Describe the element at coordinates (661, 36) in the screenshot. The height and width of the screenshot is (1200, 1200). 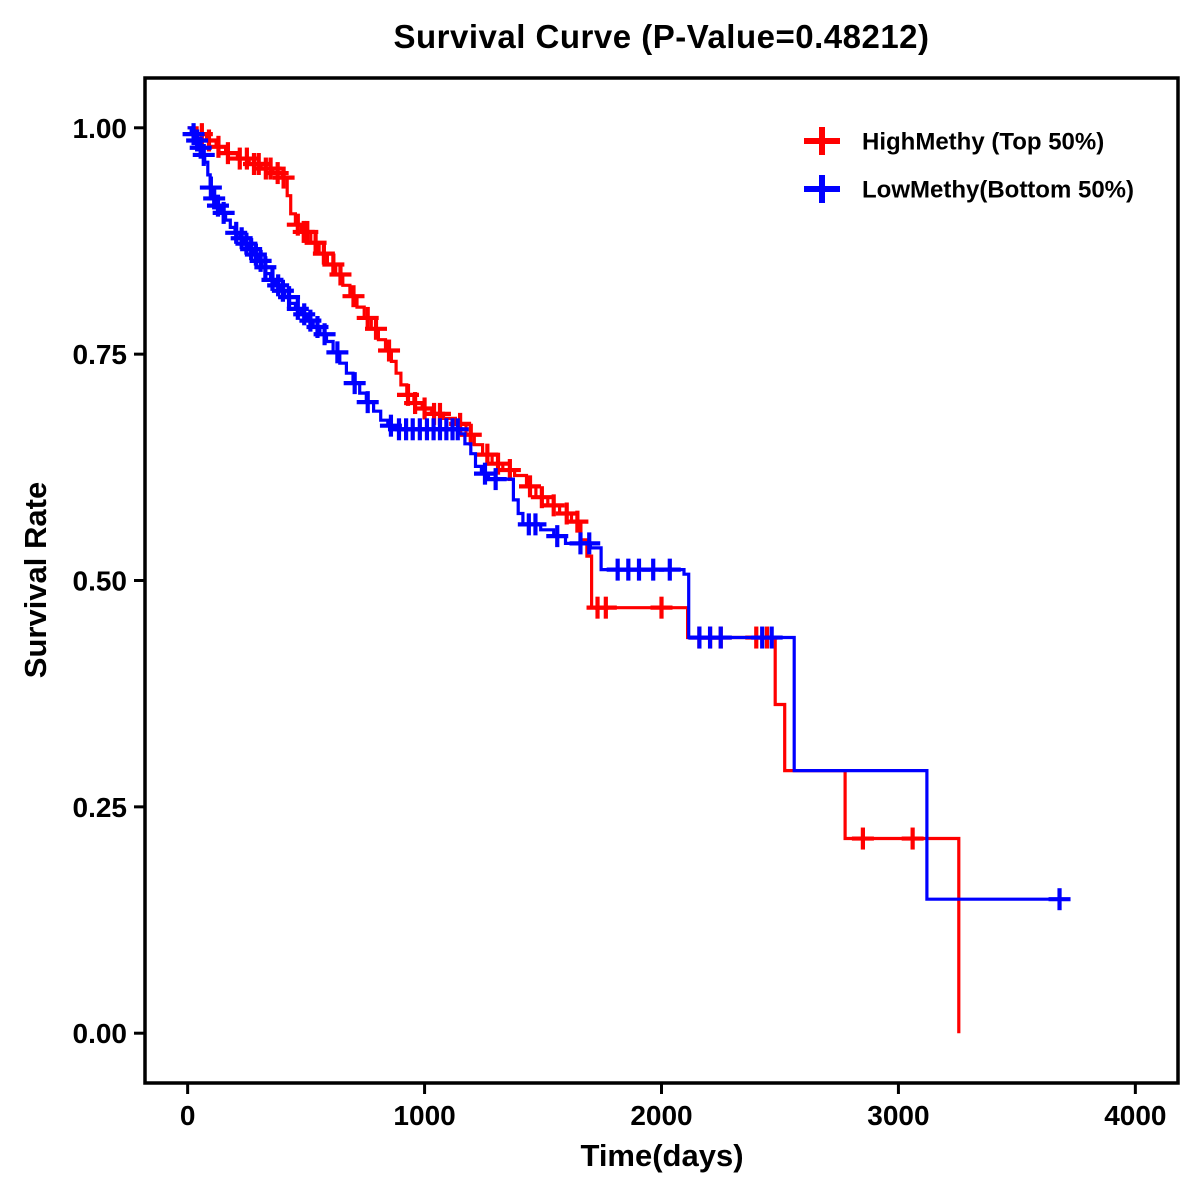
I see `chart-title: Survival Curve (P-Value=0.48212)` at that location.